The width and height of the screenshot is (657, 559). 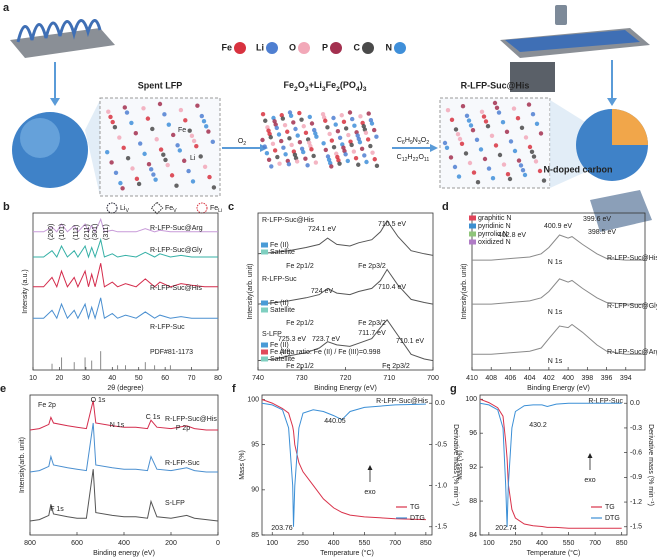 I want to click on element-label: O, so click(x=292, y=47).